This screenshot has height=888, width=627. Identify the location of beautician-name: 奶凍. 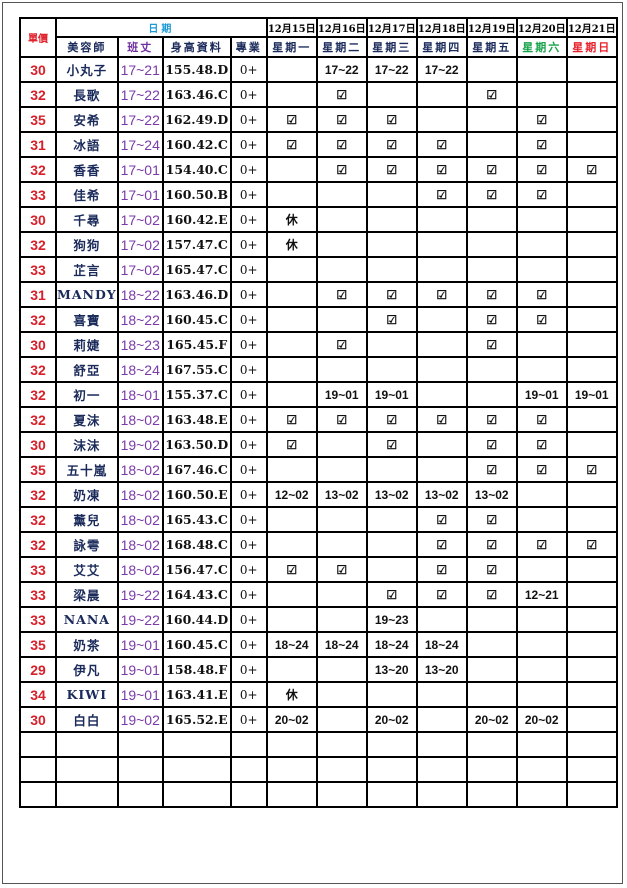
(87, 494).